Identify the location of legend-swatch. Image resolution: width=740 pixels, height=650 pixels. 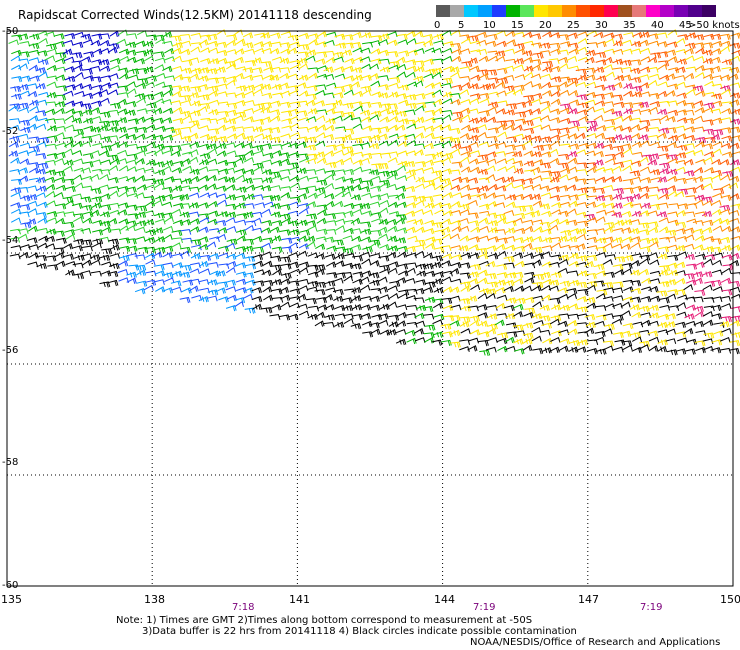
(681, 11).